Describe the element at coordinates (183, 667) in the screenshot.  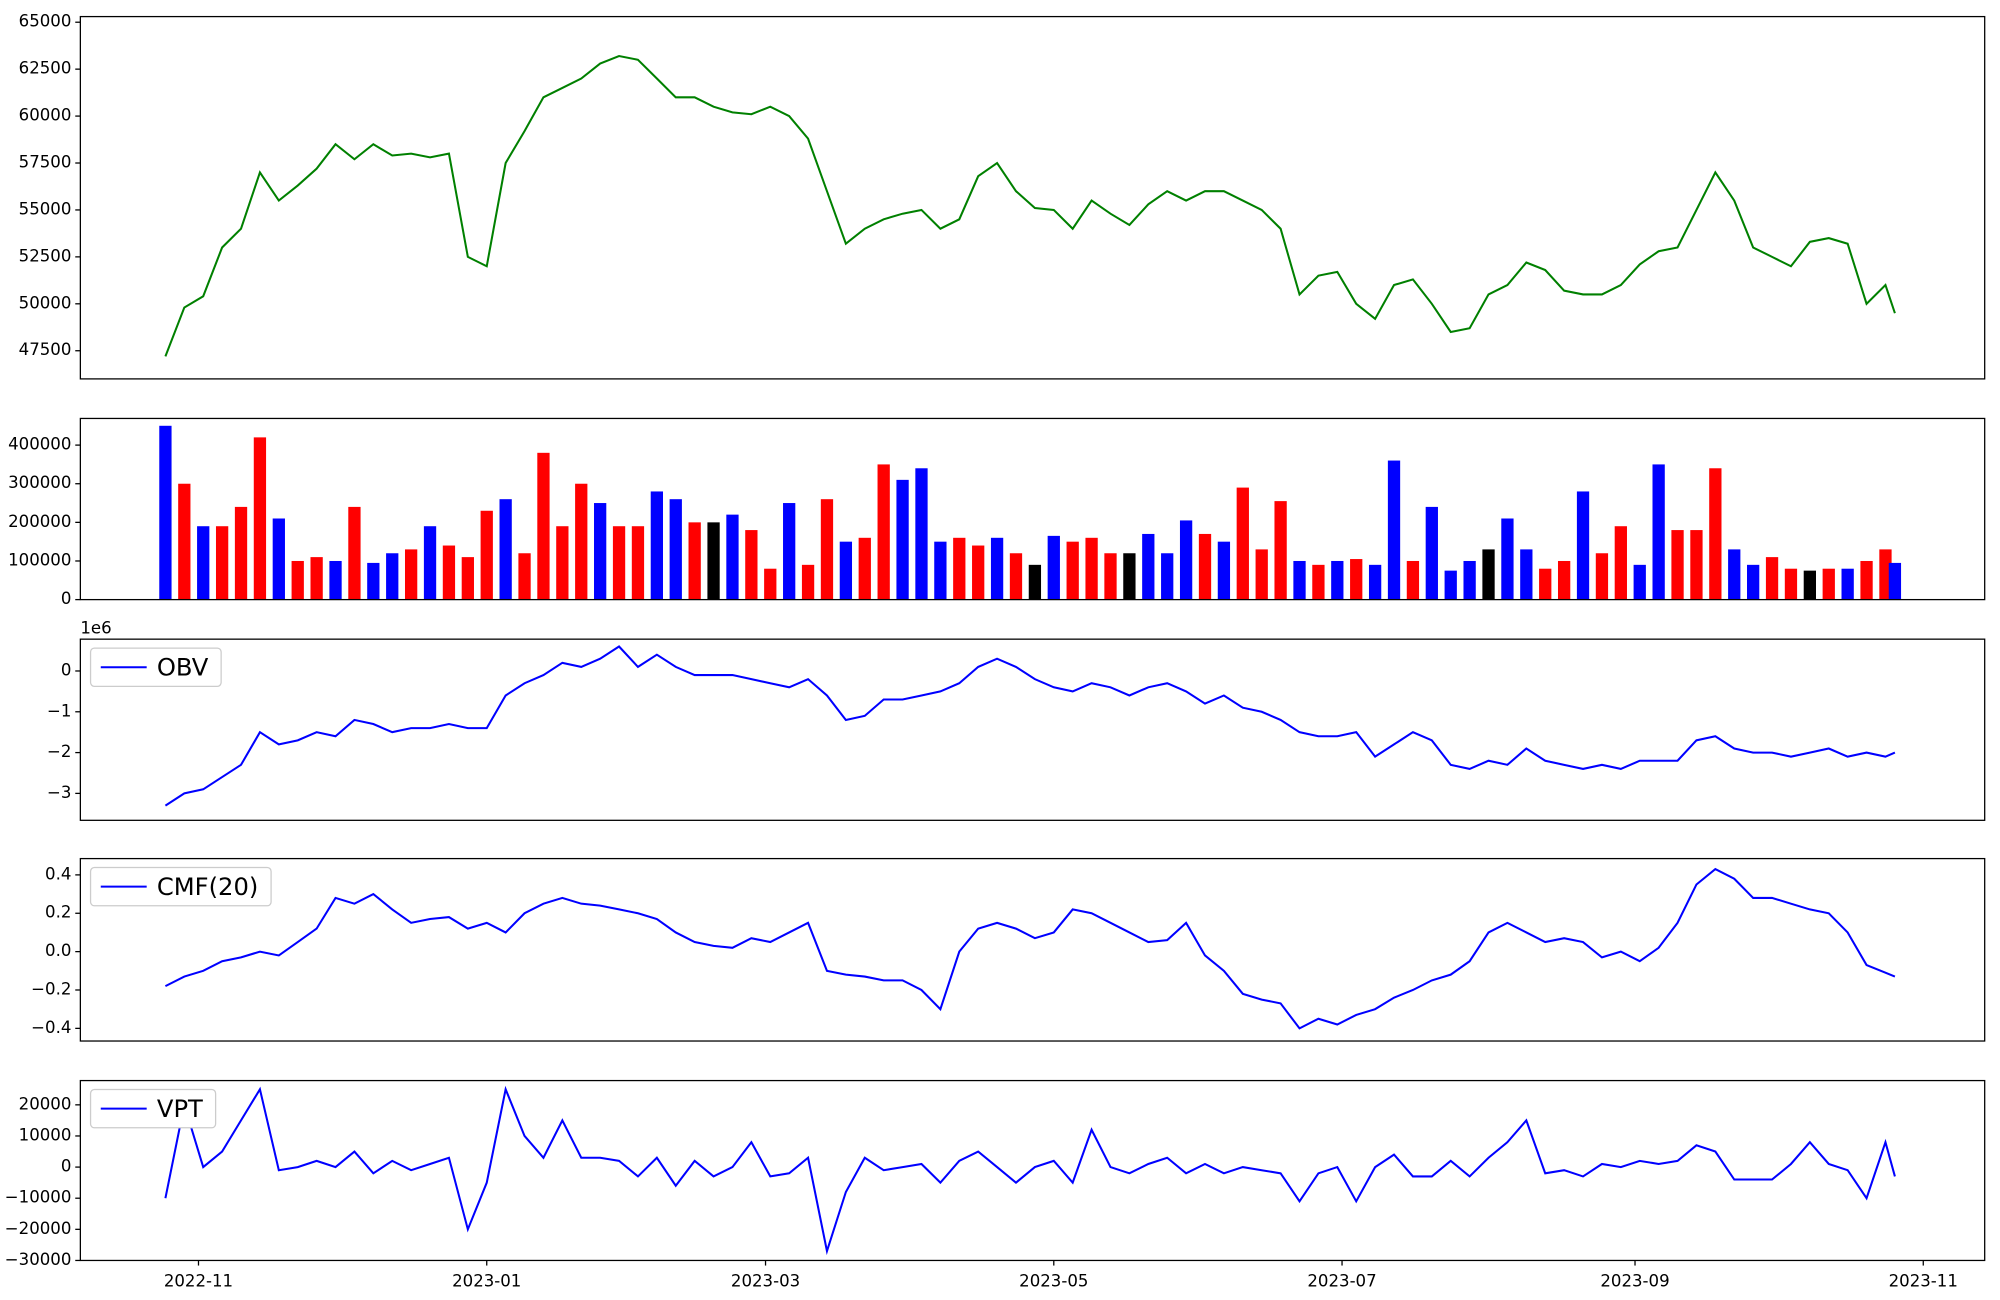
I see `legend-label: OBV` at that location.